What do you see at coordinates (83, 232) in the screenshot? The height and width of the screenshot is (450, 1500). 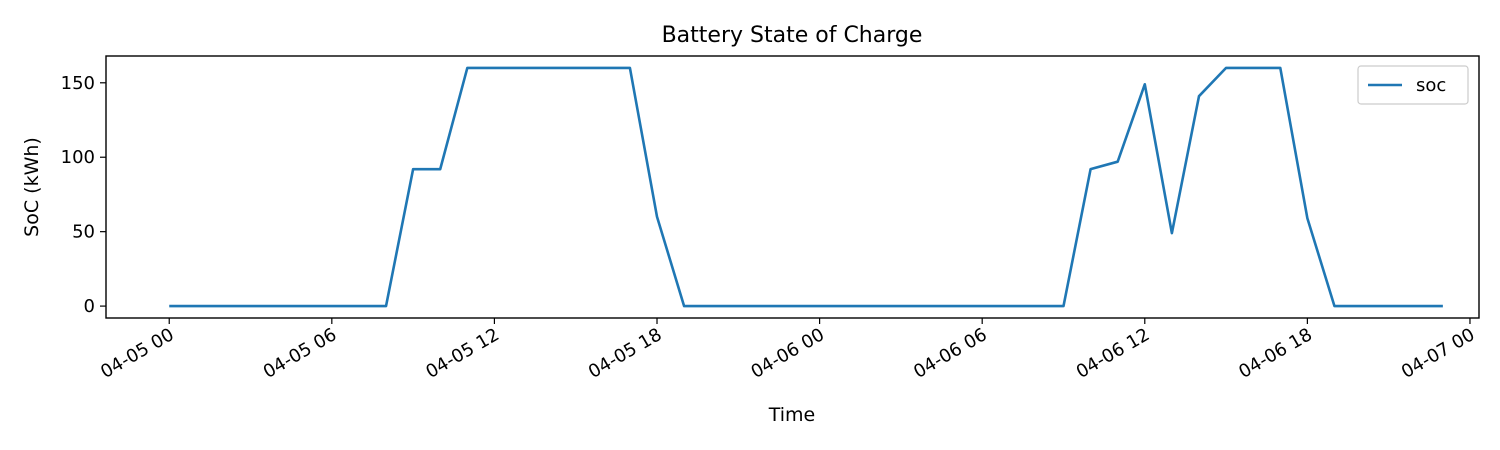 I see `y-tick-label: 50` at bounding box center [83, 232].